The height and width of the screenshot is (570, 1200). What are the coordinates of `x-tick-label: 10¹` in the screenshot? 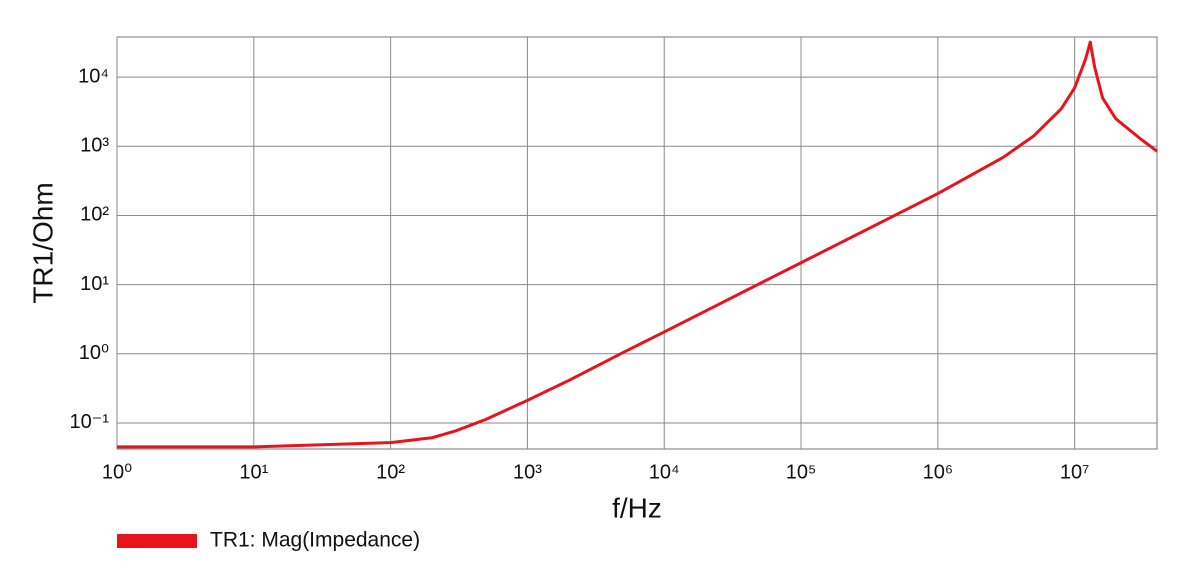 It's located at (253, 472).